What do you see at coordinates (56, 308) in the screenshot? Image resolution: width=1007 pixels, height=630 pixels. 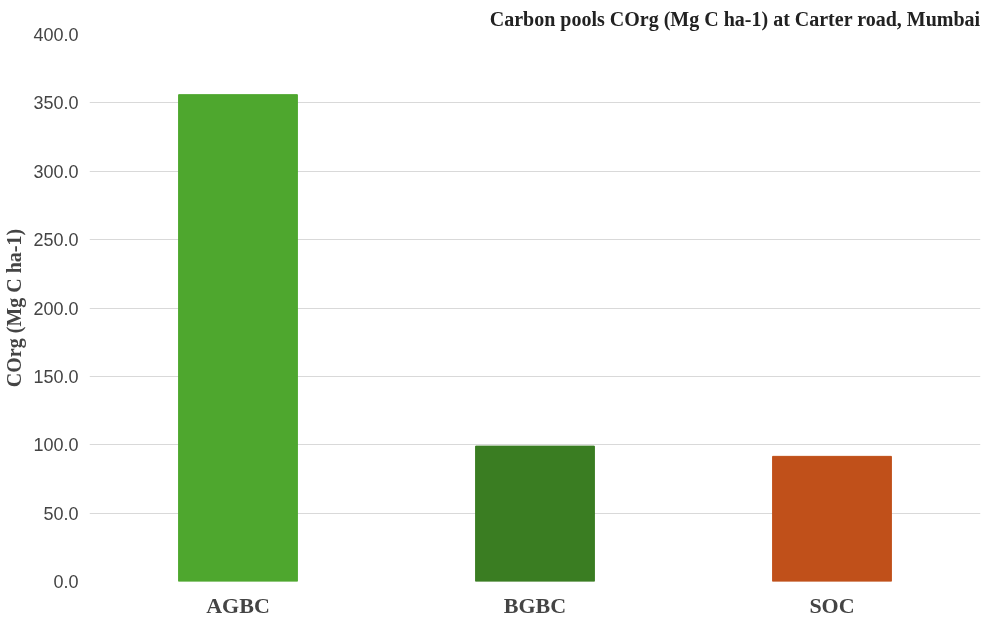 I see `y-tick-label: 200.0` at bounding box center [56, 308].